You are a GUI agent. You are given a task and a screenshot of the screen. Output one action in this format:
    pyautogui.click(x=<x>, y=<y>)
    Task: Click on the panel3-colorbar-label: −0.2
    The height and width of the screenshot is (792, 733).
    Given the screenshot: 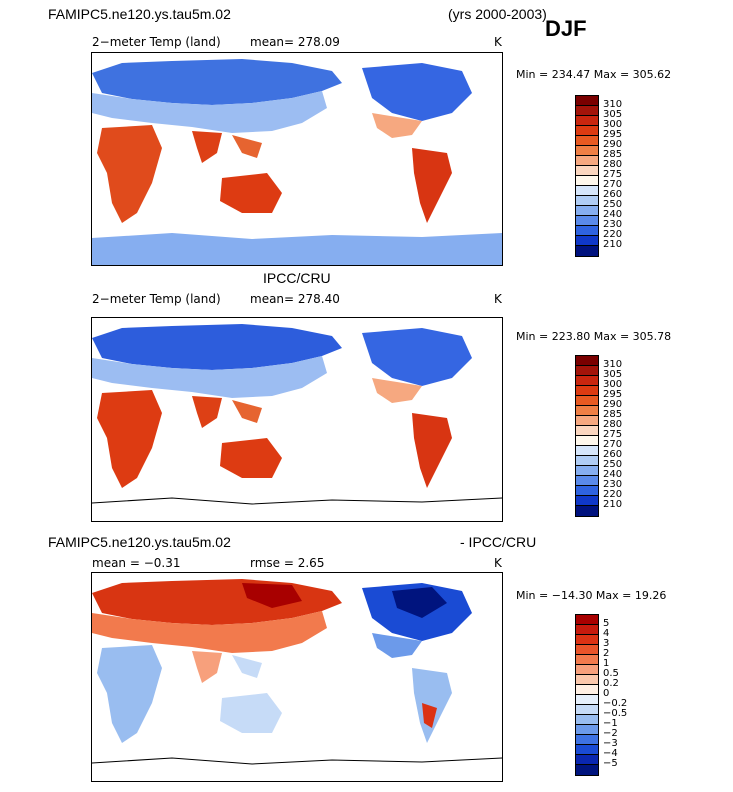 What is the action you would take?
    pyautogui.click(x=615, y=703)
    